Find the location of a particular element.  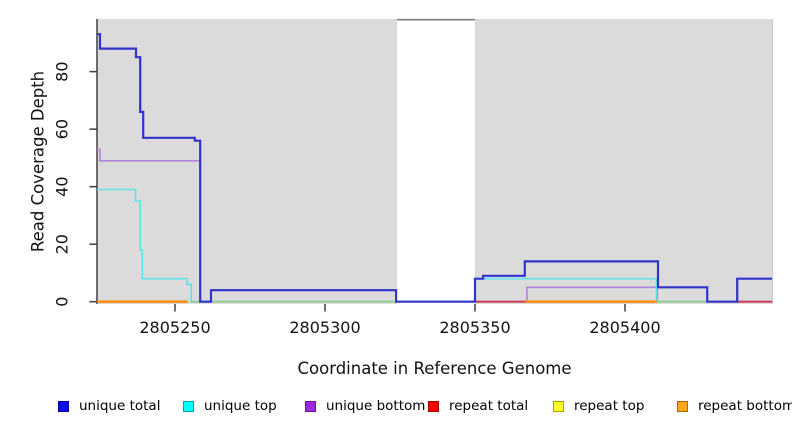

legend-label: repeat top is located at coordinates (609, 406).